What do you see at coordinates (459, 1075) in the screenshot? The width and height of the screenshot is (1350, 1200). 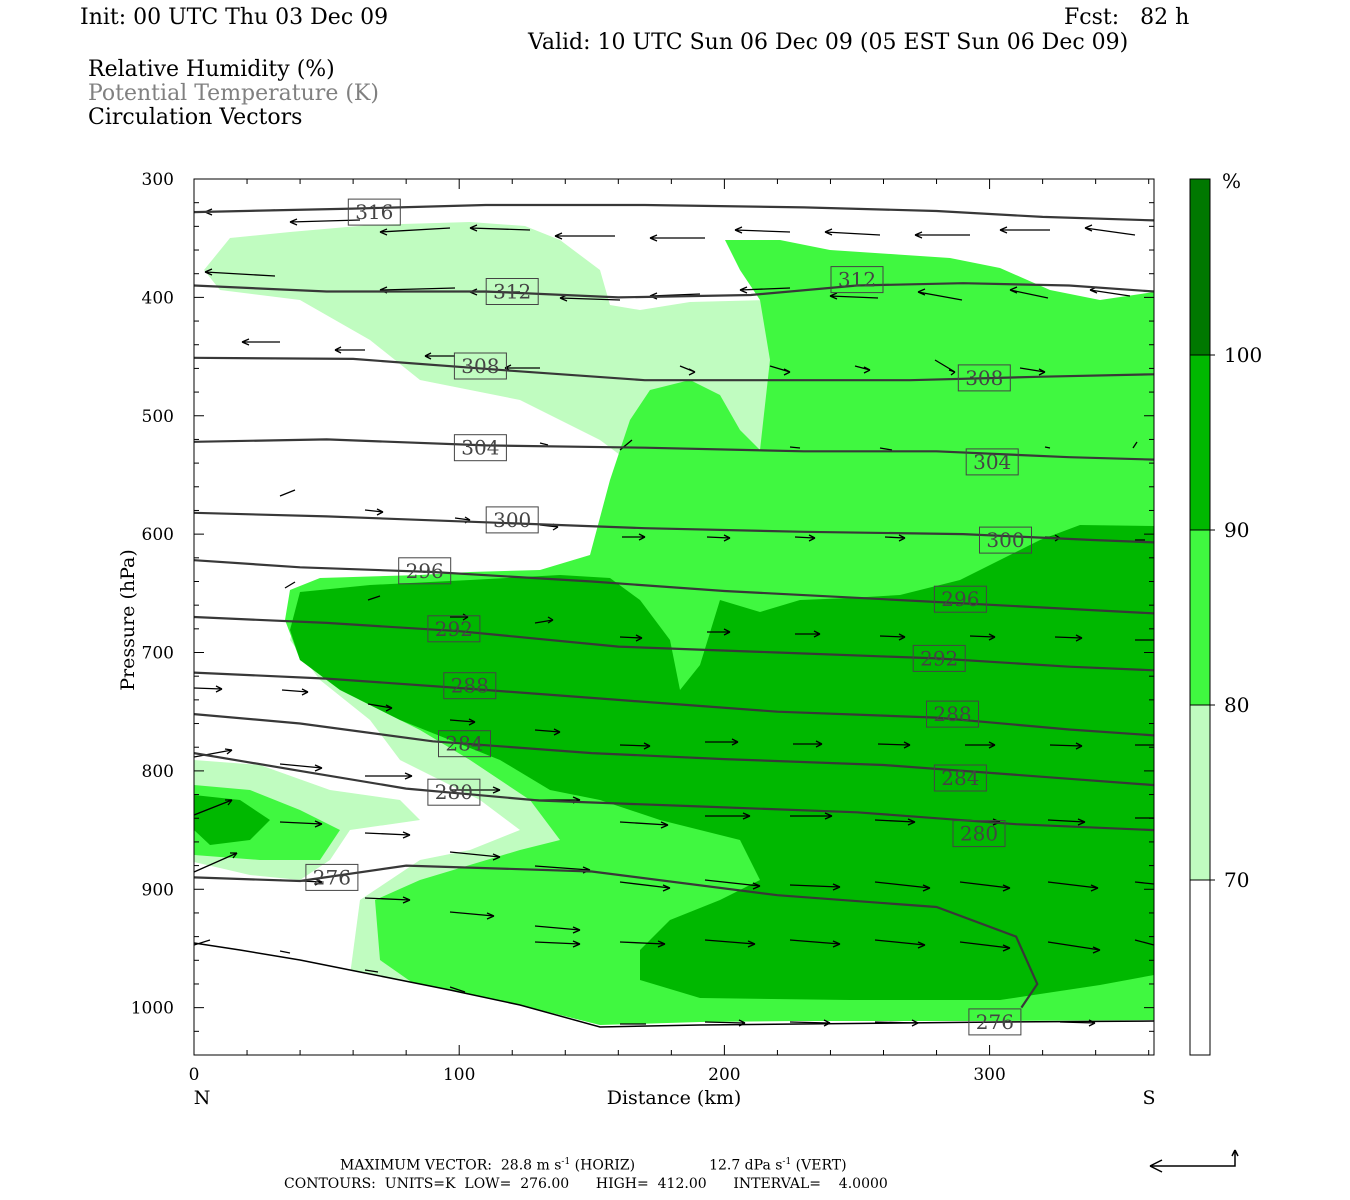 I see `x-tick-label-100: 100` at bounding box center [459, 1075].